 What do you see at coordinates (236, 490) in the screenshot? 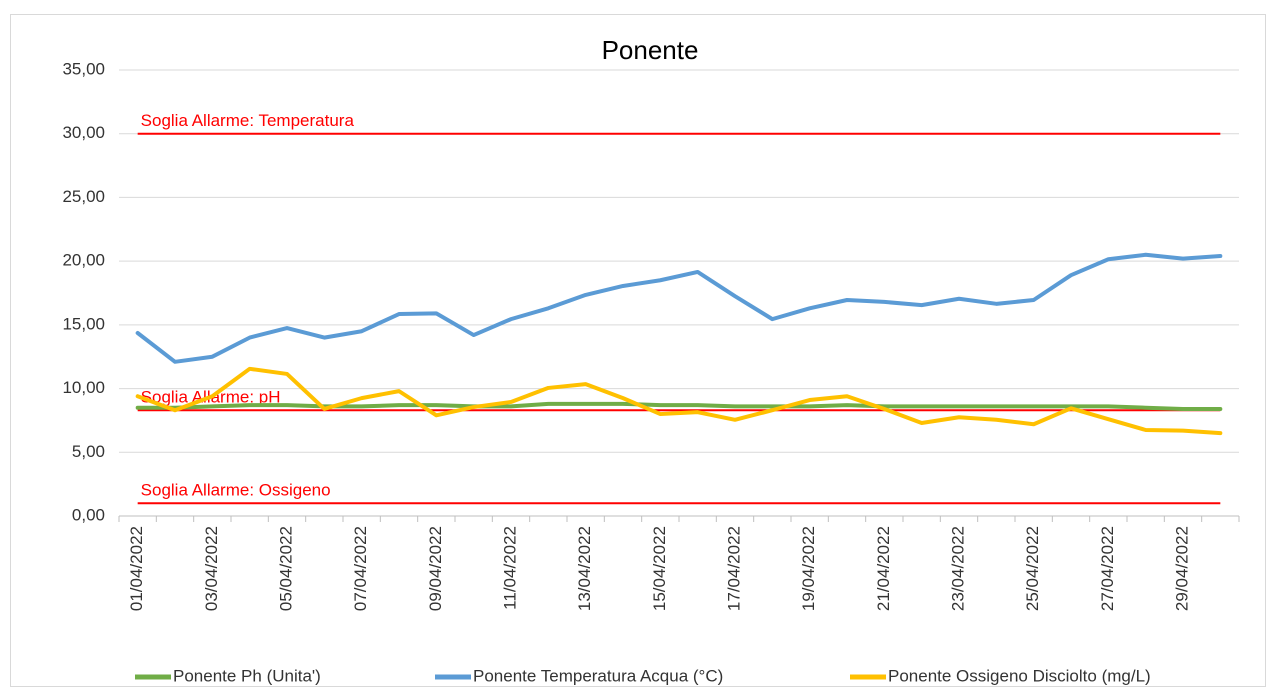
I see `threshold-label: Soglia Allarme: Ossigeno` at bounding box center [236, 490].